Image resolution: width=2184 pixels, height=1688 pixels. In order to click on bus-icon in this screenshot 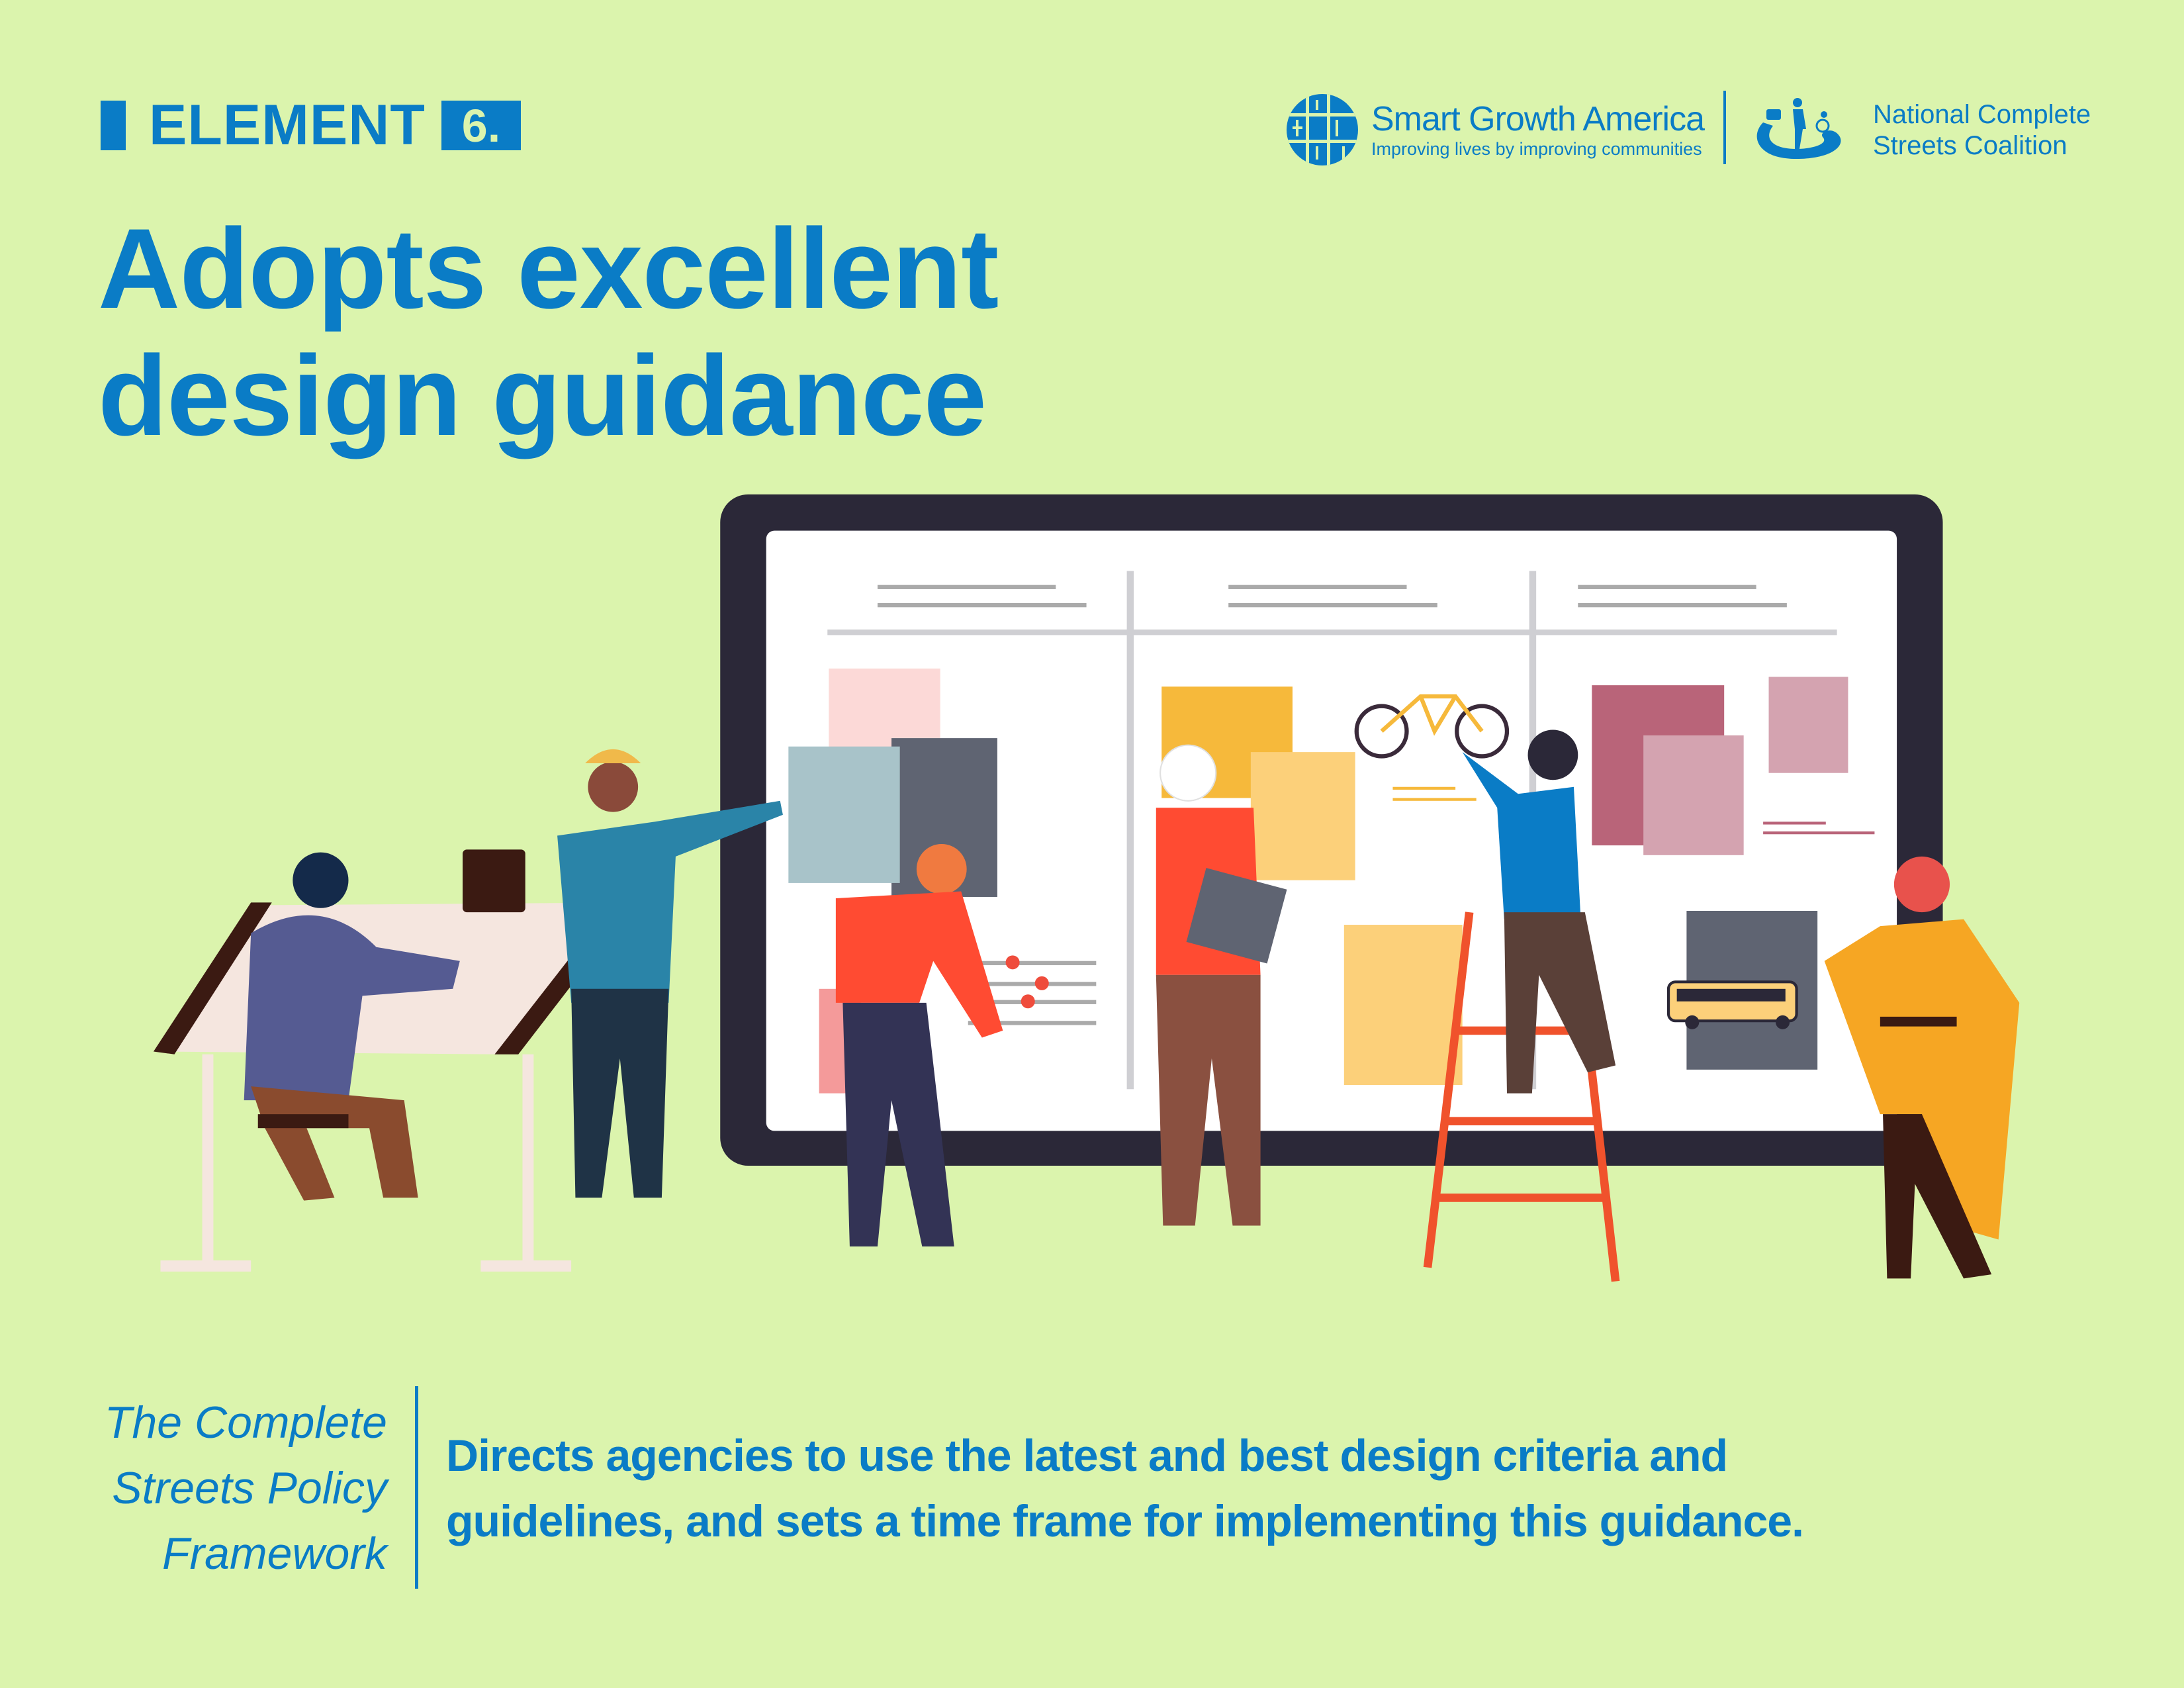, I will do `click(1732, 1004)`.